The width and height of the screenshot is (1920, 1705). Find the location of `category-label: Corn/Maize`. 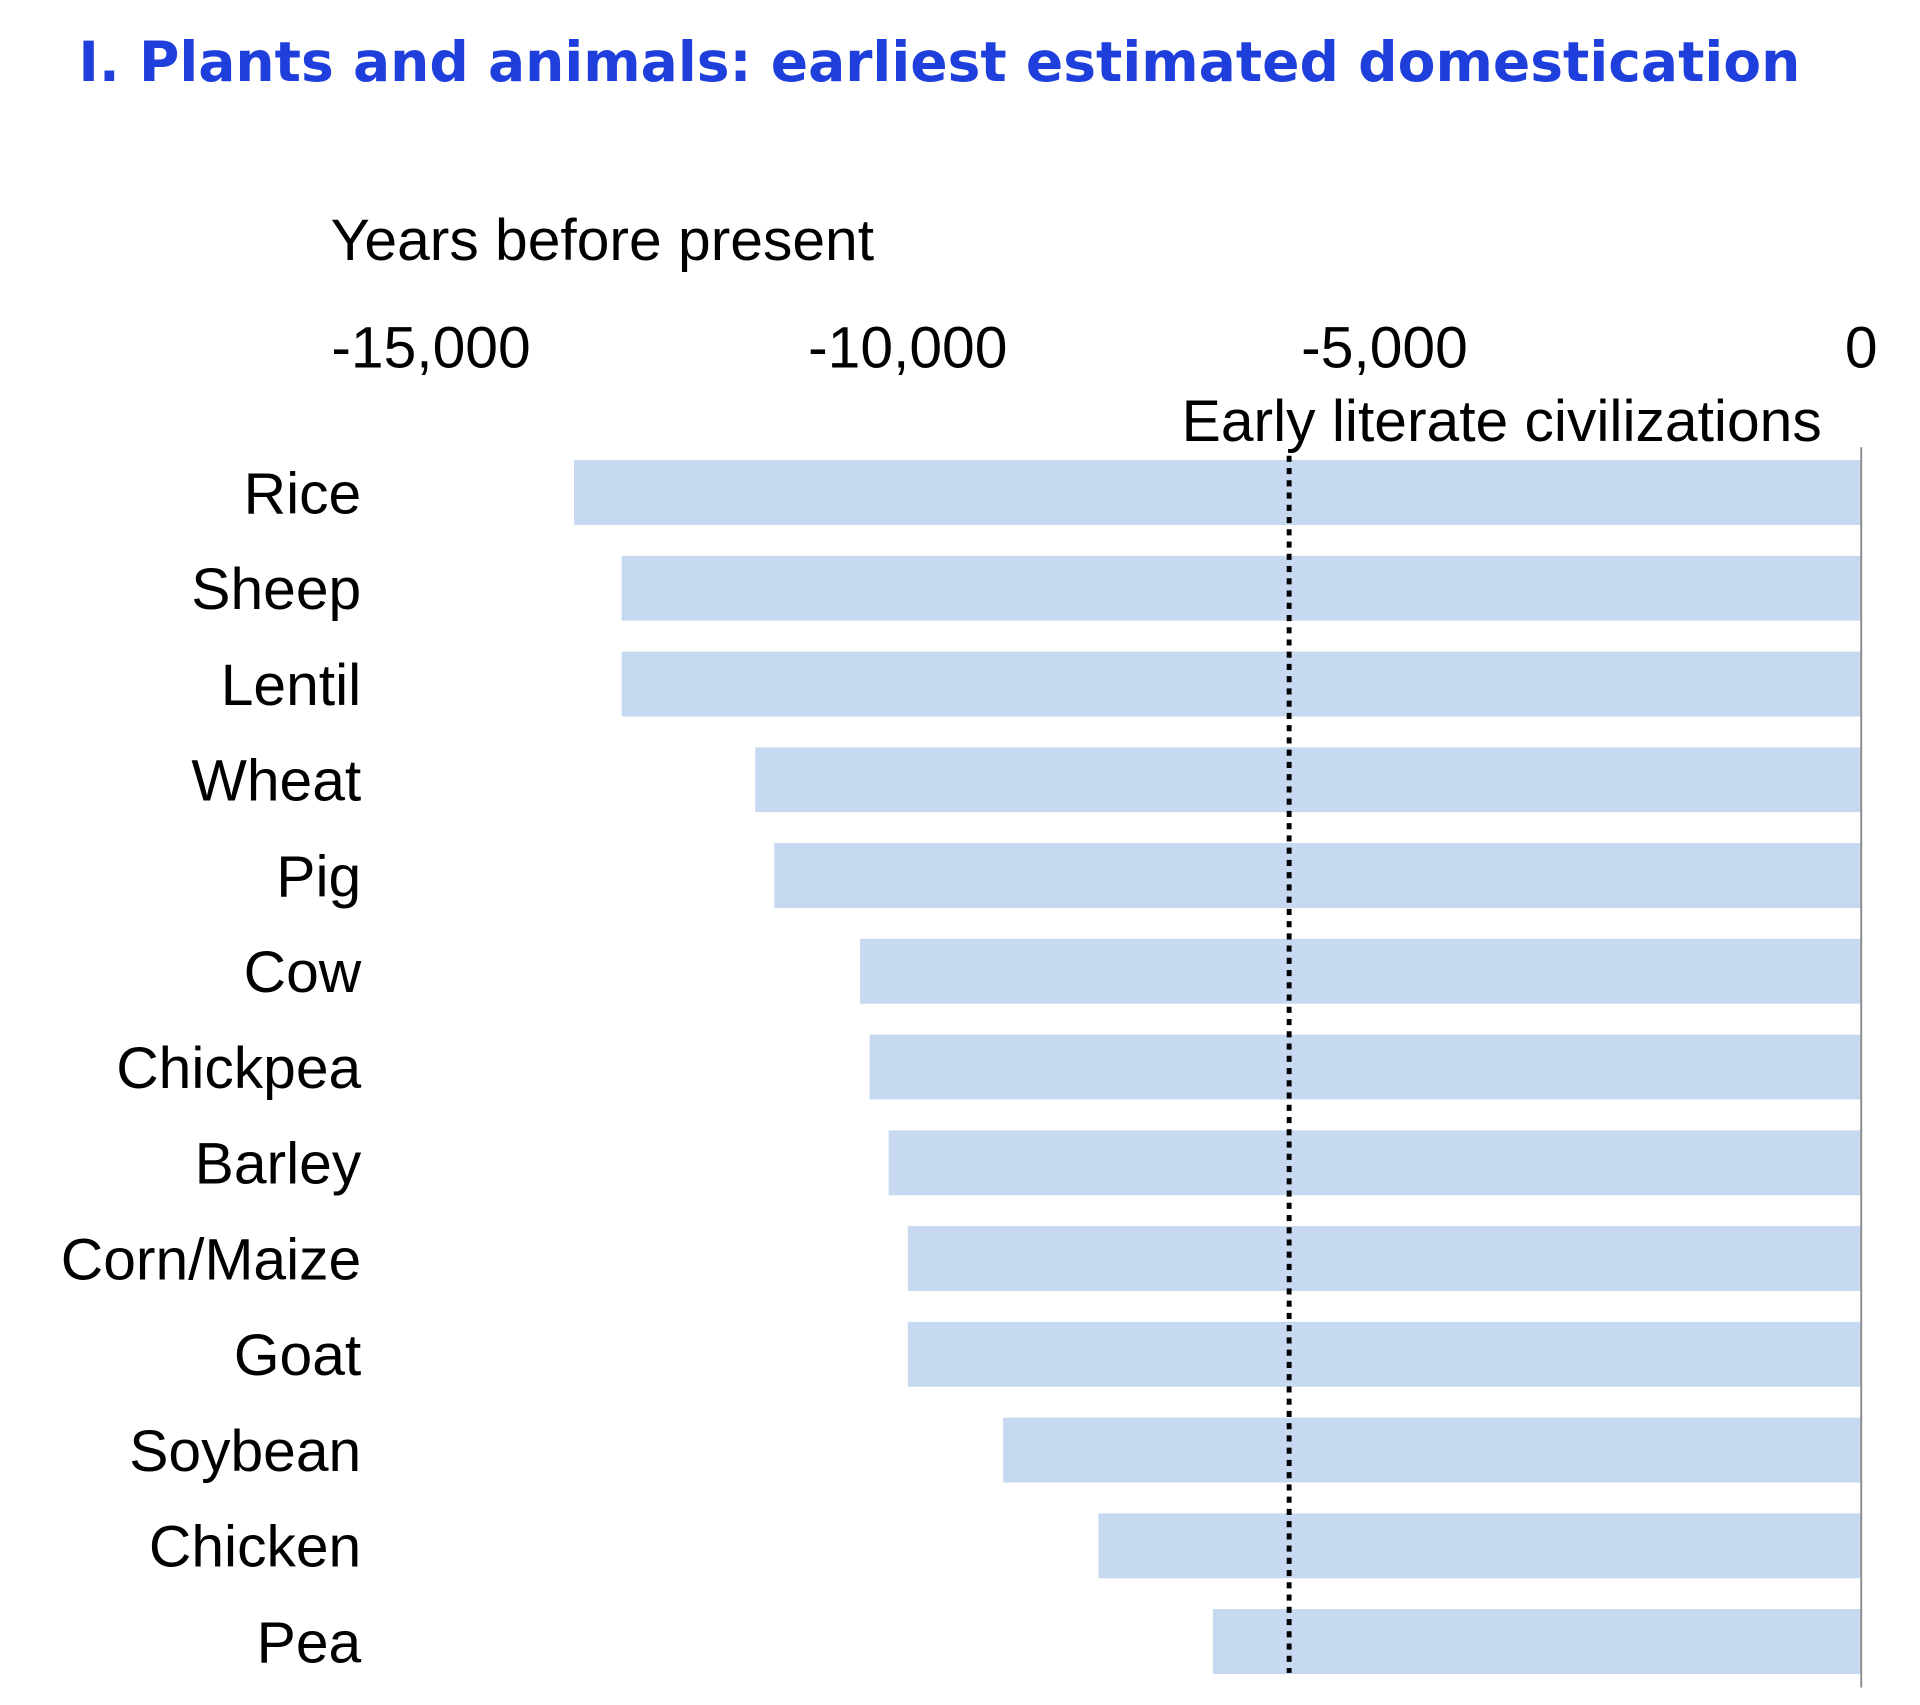

category-label: Corn/Maize is located at coordinates (211, 1259).